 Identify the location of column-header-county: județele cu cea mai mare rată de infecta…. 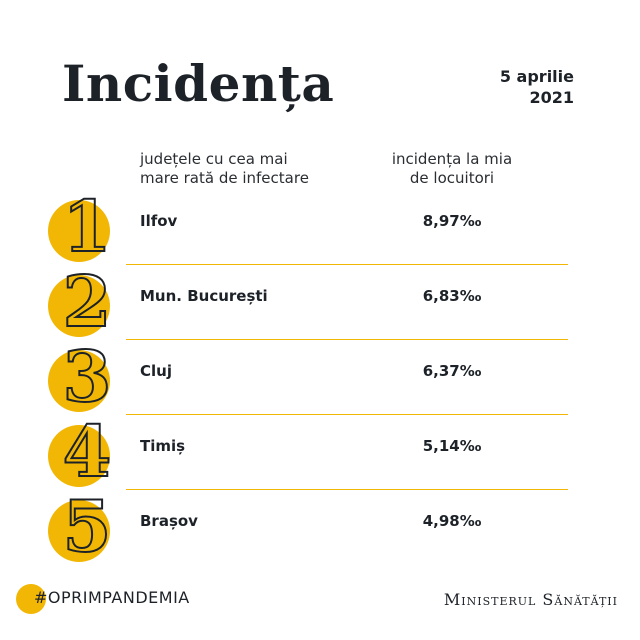
(250, 169).